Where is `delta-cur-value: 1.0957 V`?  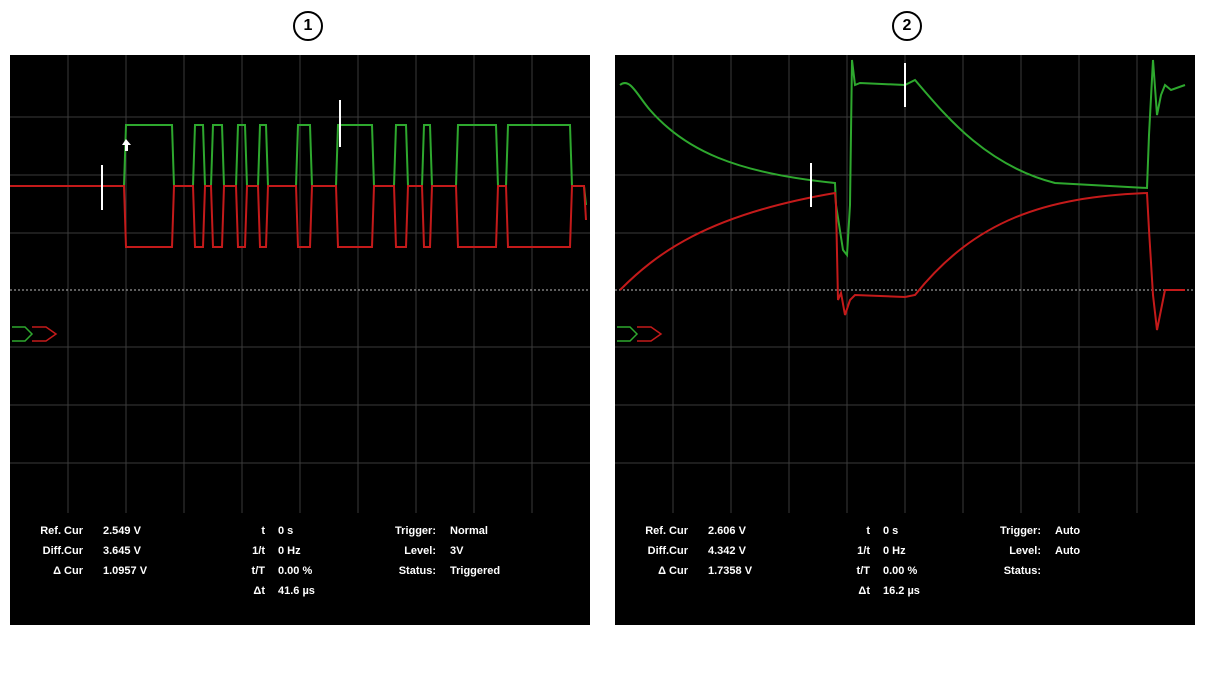
delta-cur-value: 1.0957 V is located at coordinates (125, 571).